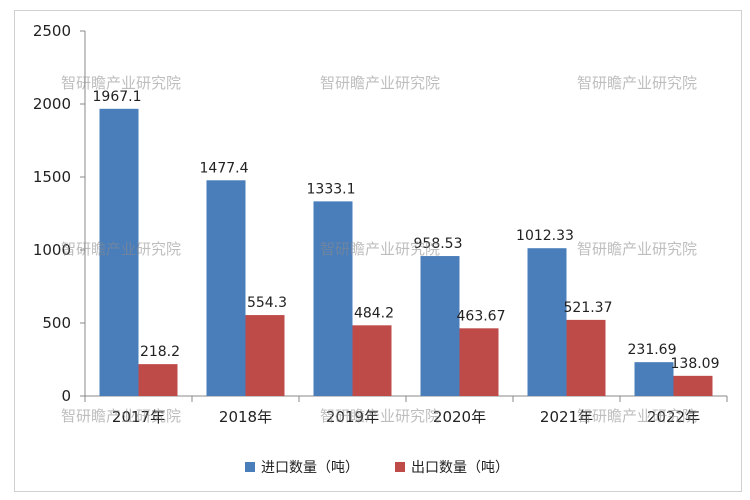 The width and height of the screenshot is (750, 500). I want to click on import-value-label: 1333.1, so click(331, 189).